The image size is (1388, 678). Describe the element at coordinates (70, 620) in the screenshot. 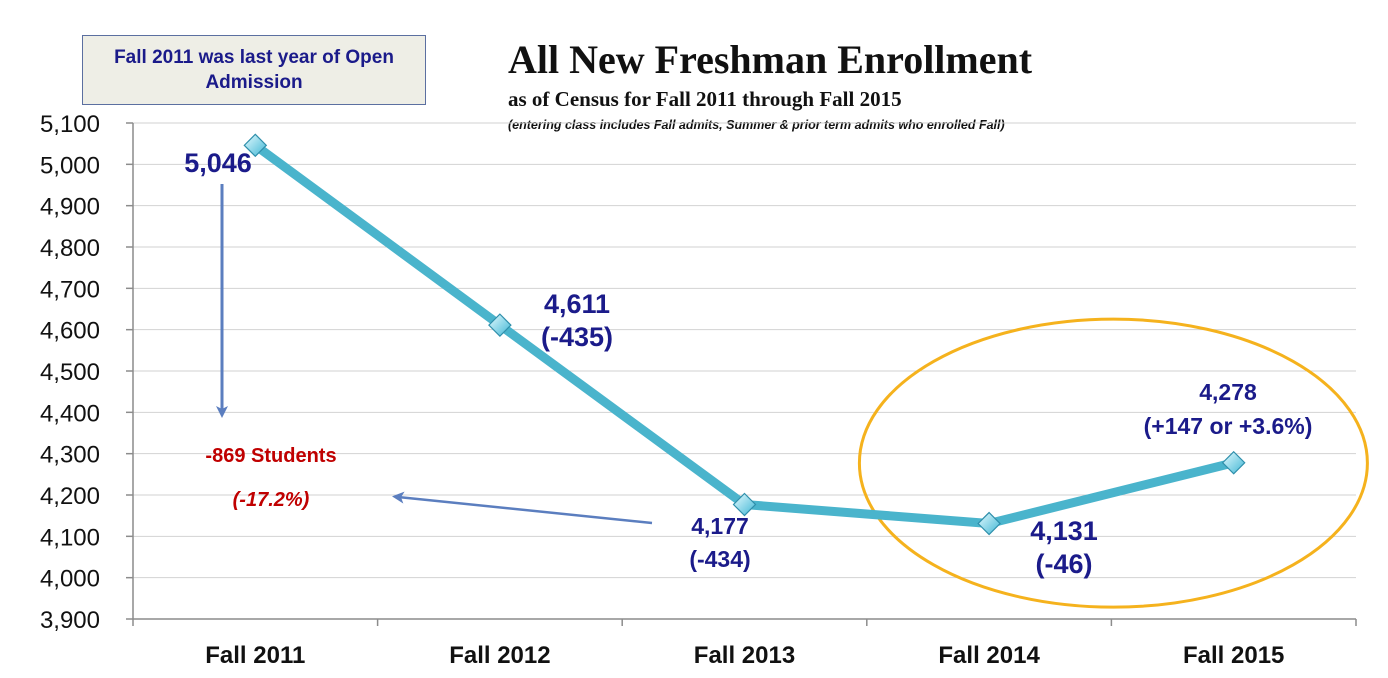

I see `y-tick-label: 3,900` at that location.